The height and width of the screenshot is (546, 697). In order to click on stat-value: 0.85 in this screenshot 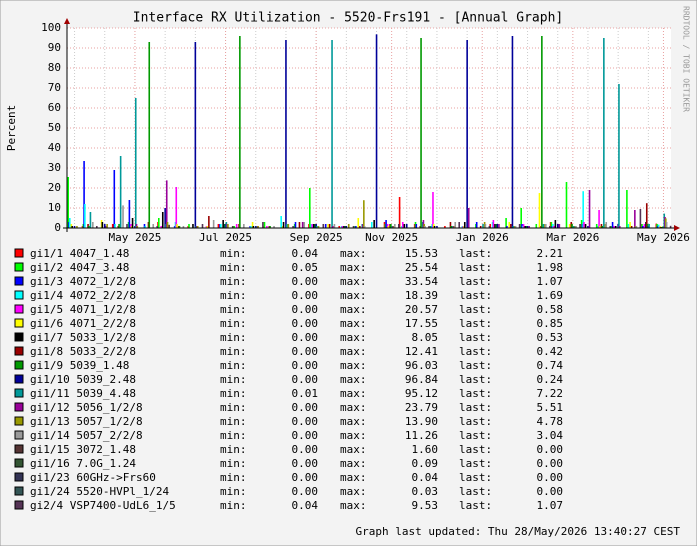, I will do `click(550, 323)`.